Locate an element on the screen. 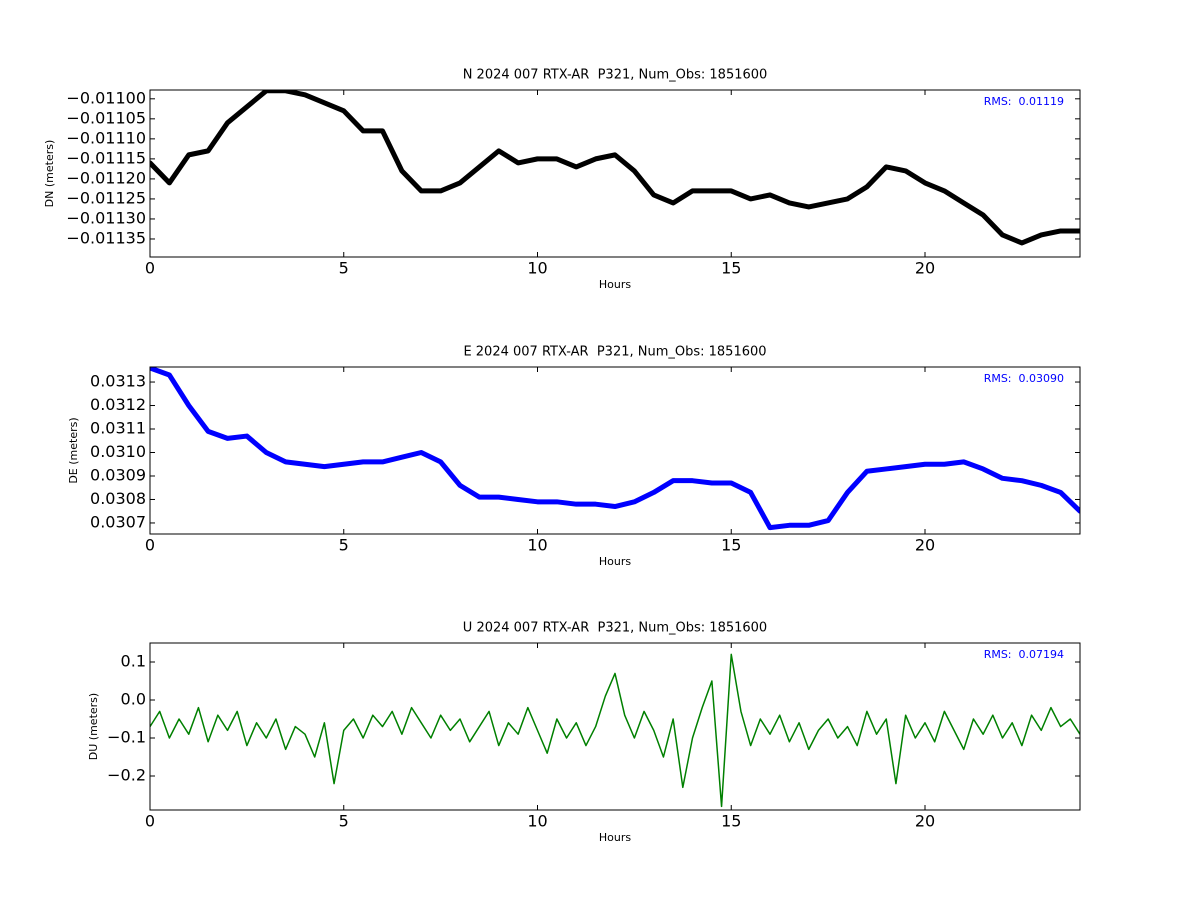  rms-annotation: RMS: 0.03090 is located at coordinates (1024, 378).